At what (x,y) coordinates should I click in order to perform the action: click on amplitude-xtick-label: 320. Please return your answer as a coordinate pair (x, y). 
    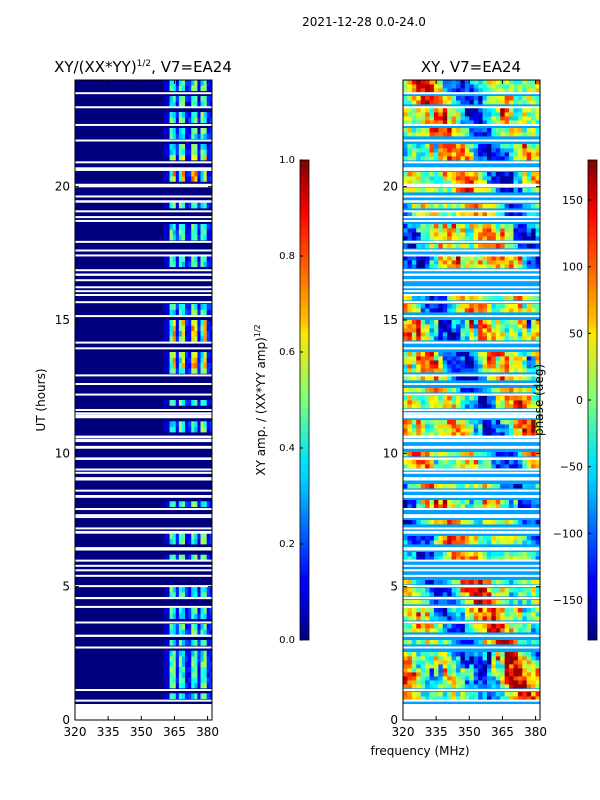
    Looking at the image, I should click on (75, 732).